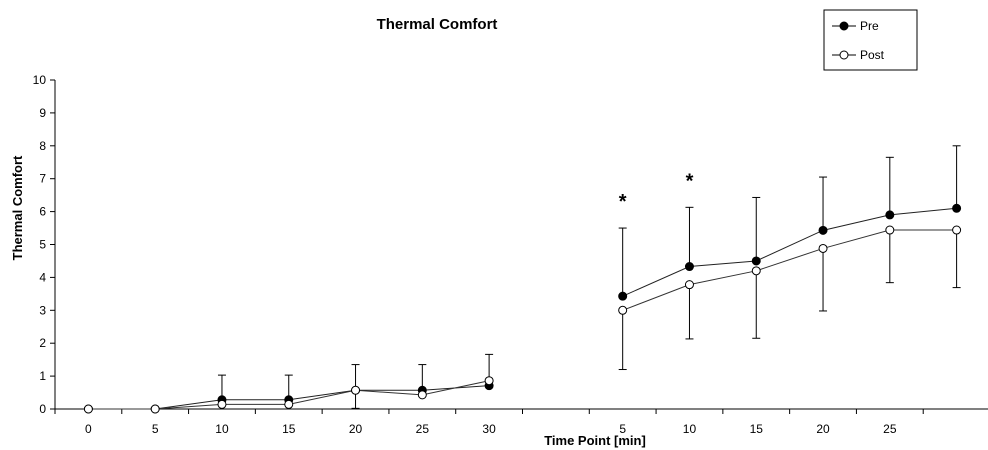  Describe the element at coordinates (844, 55) in the screenshot. I see `legend-marker-post` at that location.